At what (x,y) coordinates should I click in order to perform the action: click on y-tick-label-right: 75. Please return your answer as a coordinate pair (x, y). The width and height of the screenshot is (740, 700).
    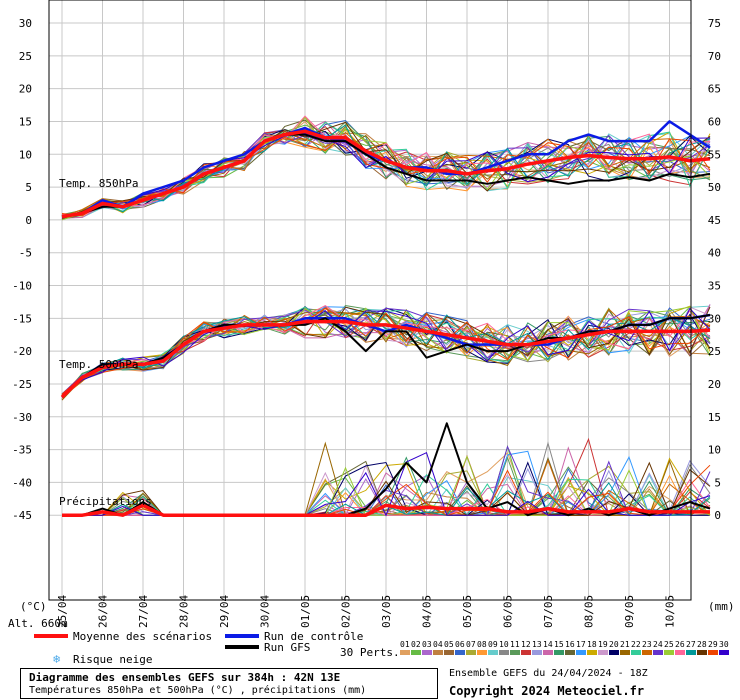
    Looking at the image, I should click on (714, 23).